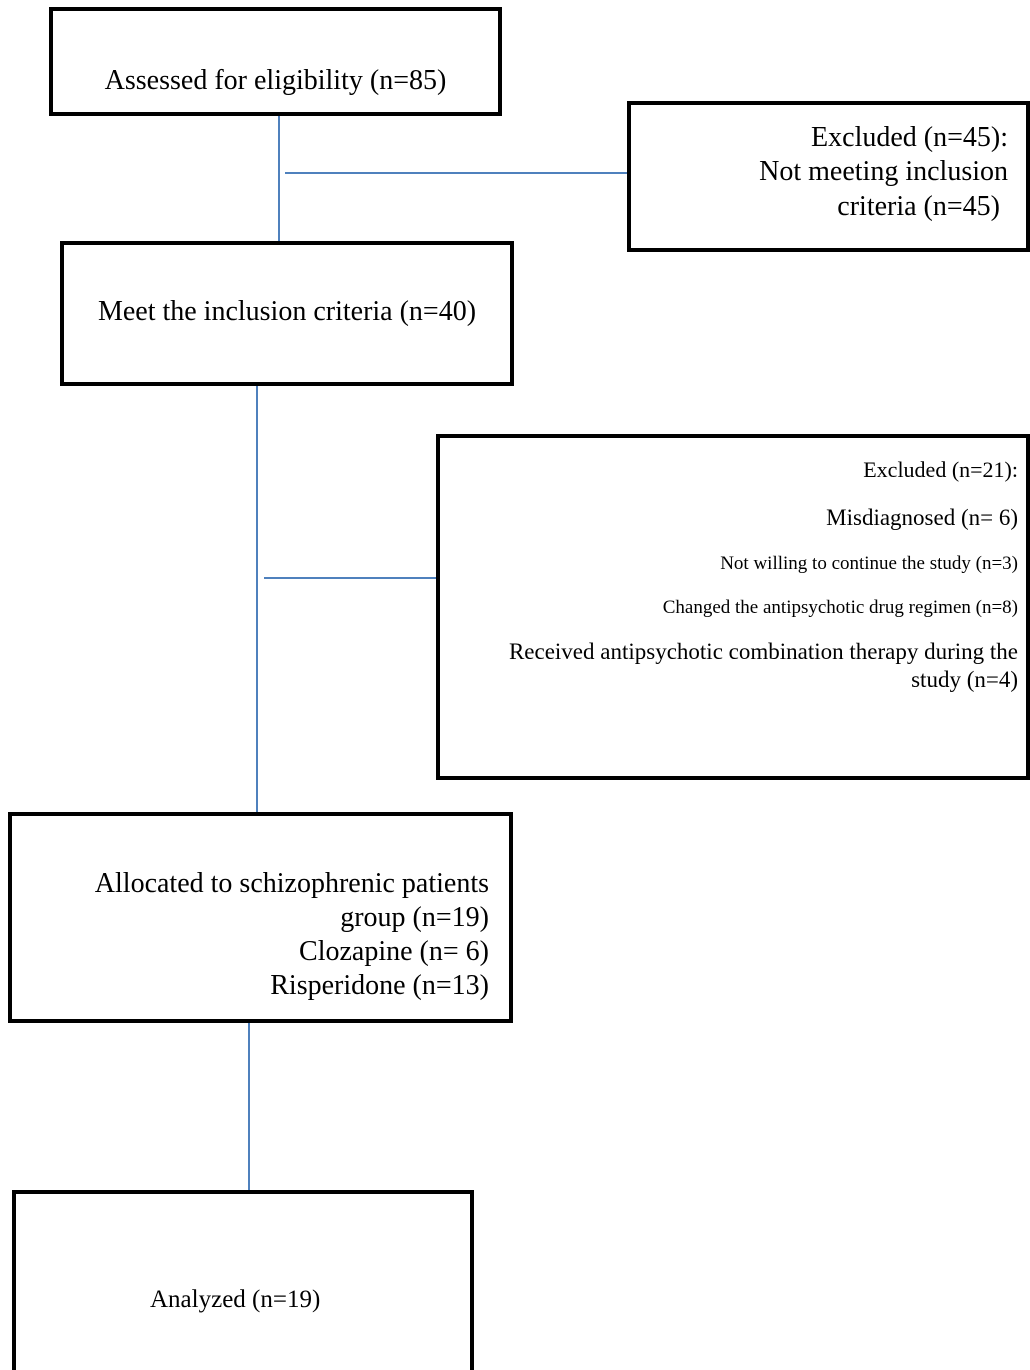 The width and height of the screenshot is (1030, 1370). Describe the element at coordinates (275, 61) in the screenshot. I see `assessed-box: Assessed for eligibility (n=85)` at that location.